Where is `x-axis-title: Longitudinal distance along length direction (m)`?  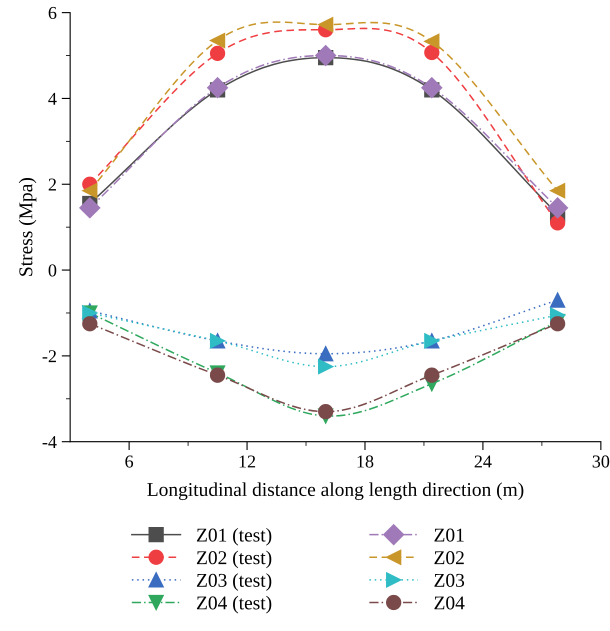 x-axis-title: Longitudinal distance along length direction (m) is located at coordinates (335, 491).